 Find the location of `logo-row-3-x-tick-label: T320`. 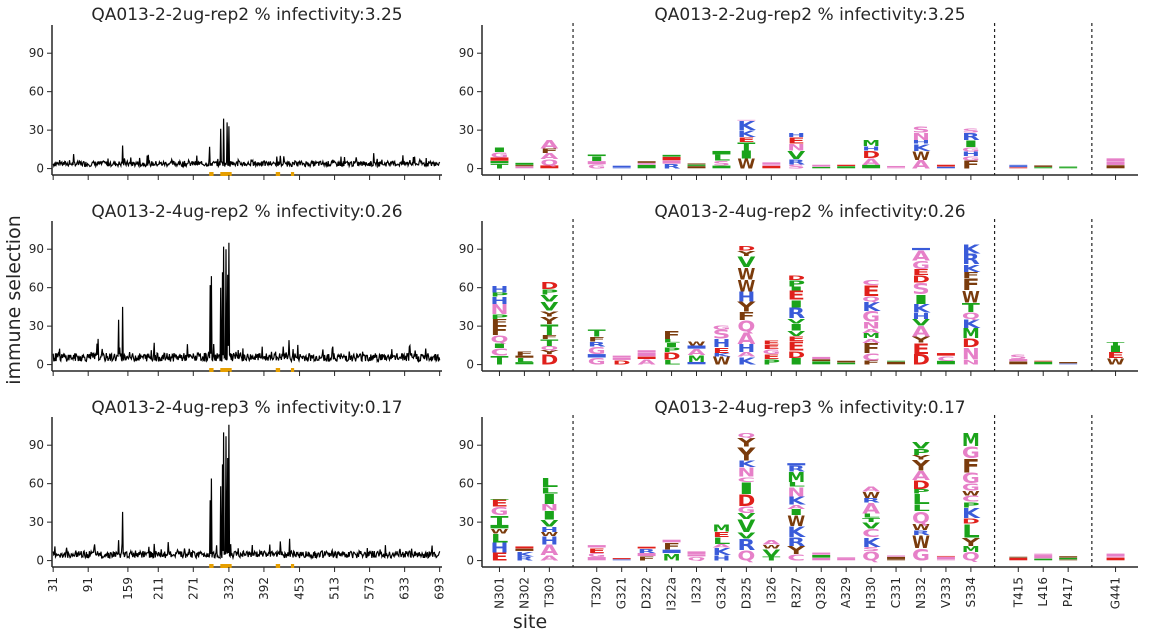

logo-row-3-x-tick-label: T320 is located at coordinates (597, 592).